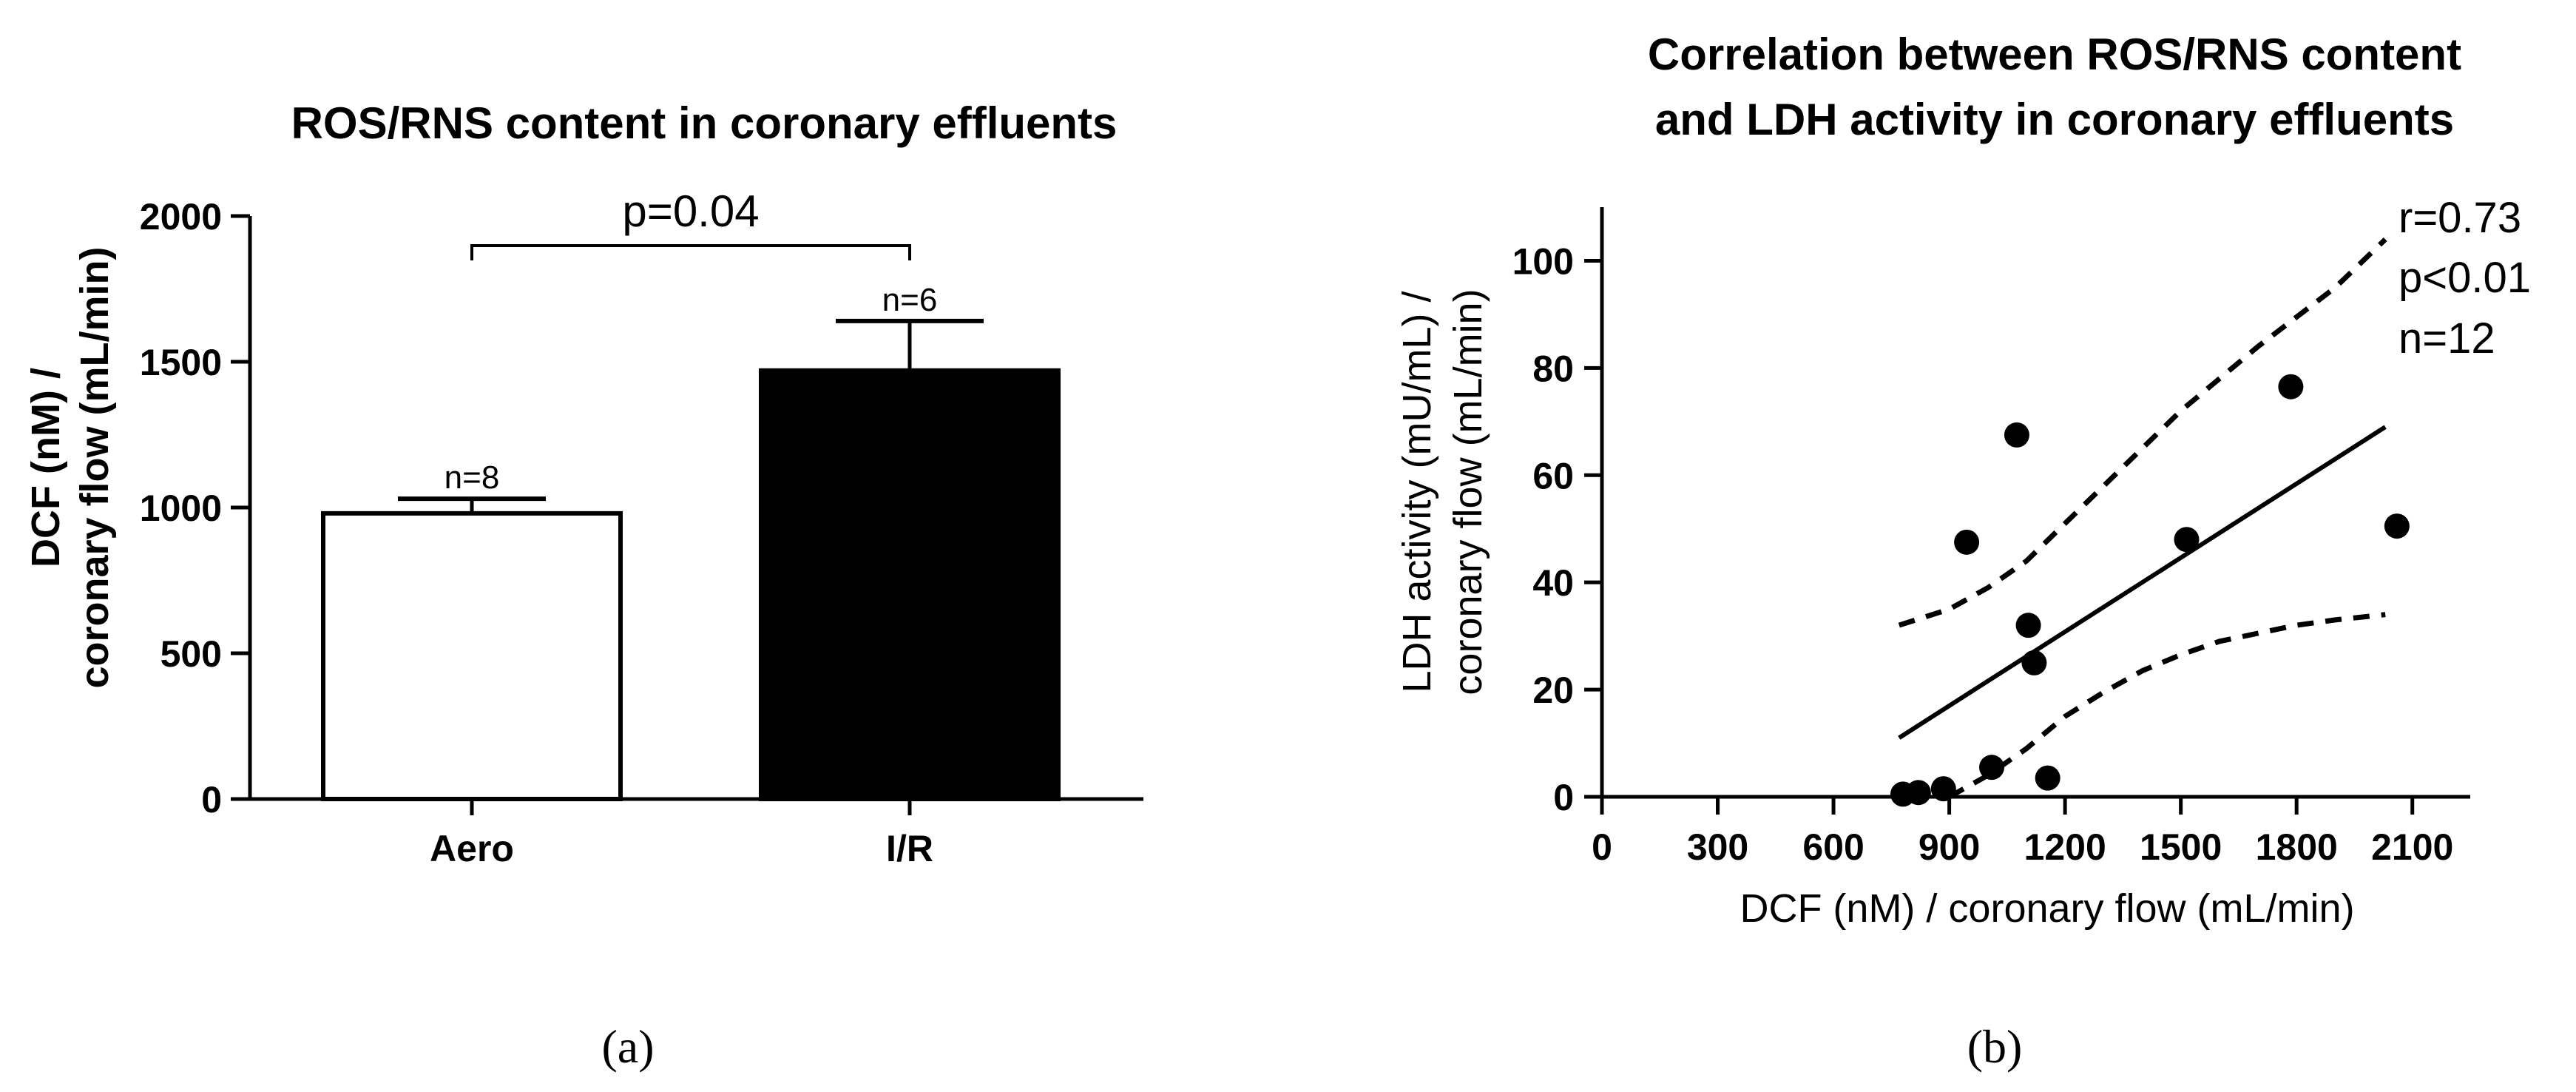 This screenshot has width=2576, height=1092. I want to click on y-tick-label: 1500, so click(181, 362).